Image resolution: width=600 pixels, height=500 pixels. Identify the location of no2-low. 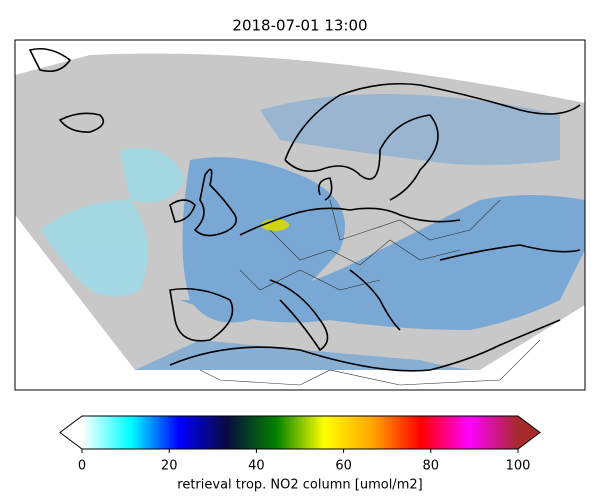
(112, 222).